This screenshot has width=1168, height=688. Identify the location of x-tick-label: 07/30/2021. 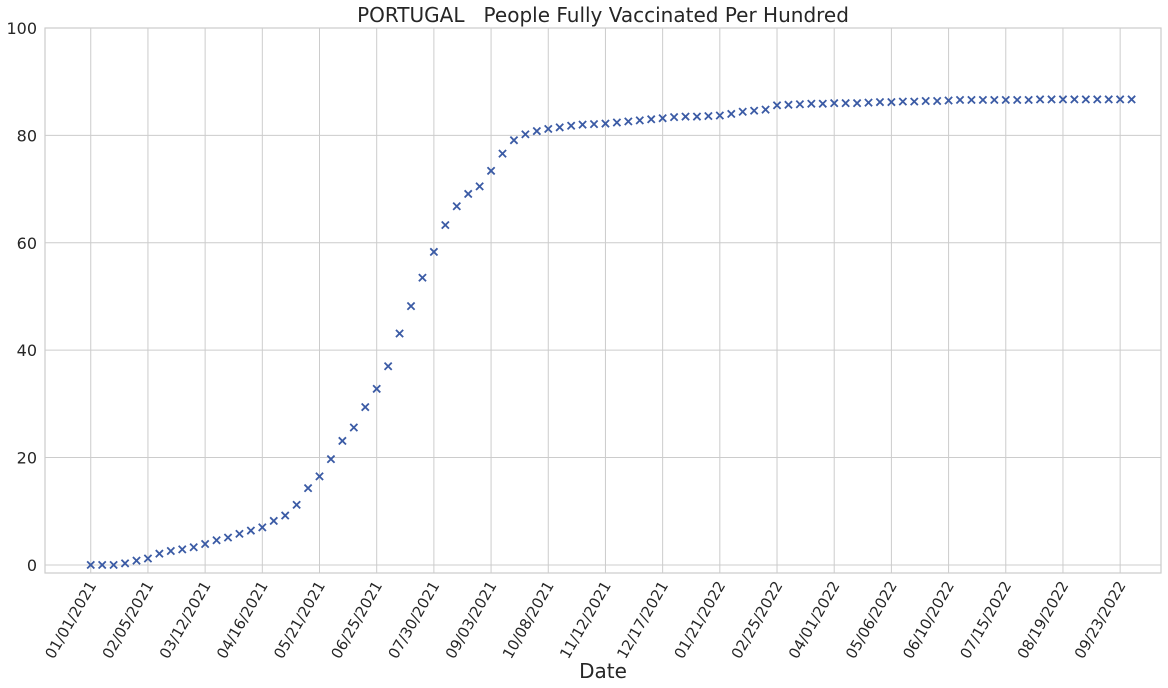
(414, 620).